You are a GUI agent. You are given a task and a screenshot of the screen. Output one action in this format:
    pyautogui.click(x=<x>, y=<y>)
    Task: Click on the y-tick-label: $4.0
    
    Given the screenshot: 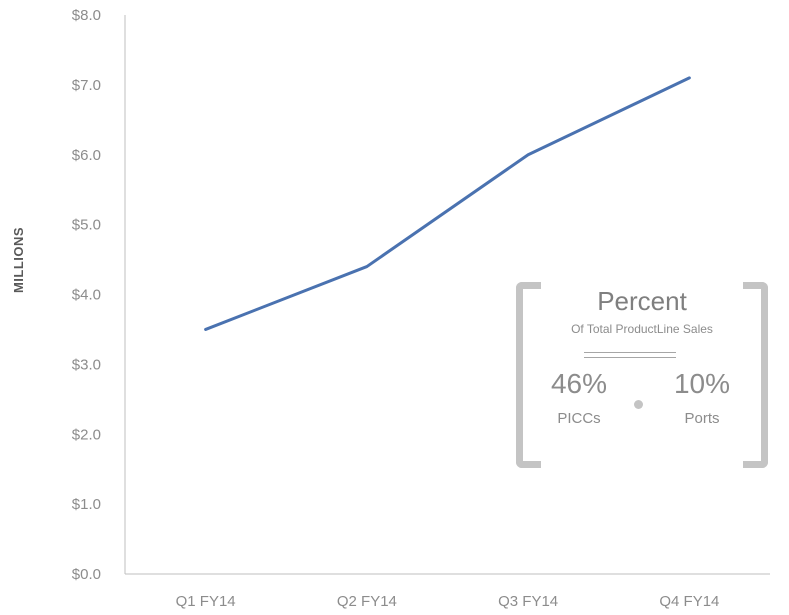 What is the action you would take?
    pyautogui.click(x=86, y=295)
    